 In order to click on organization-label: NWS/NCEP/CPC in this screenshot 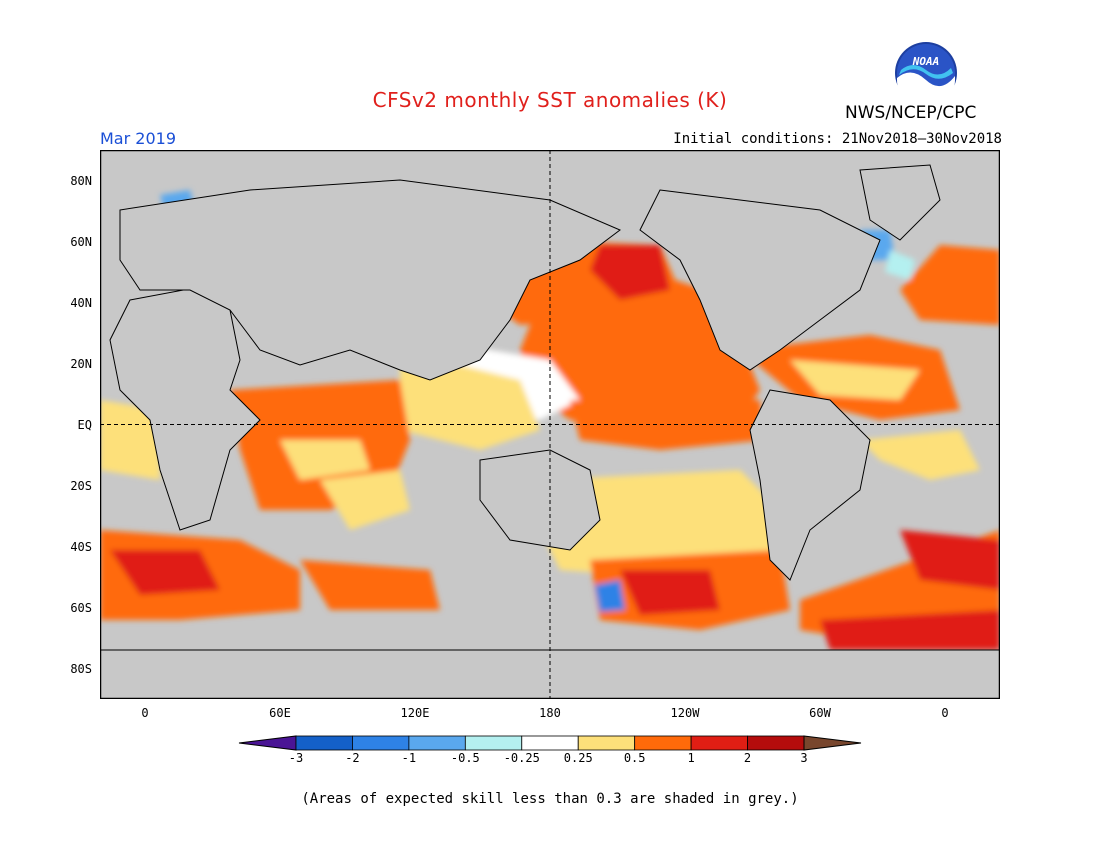, I will do `click(911, 113)`.